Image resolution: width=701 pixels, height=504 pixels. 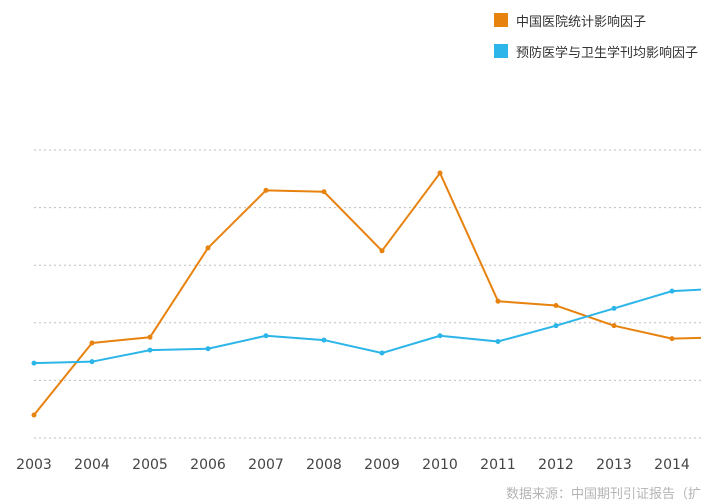 I want to click on data-point-1-2008, so click(x=324, y=340).